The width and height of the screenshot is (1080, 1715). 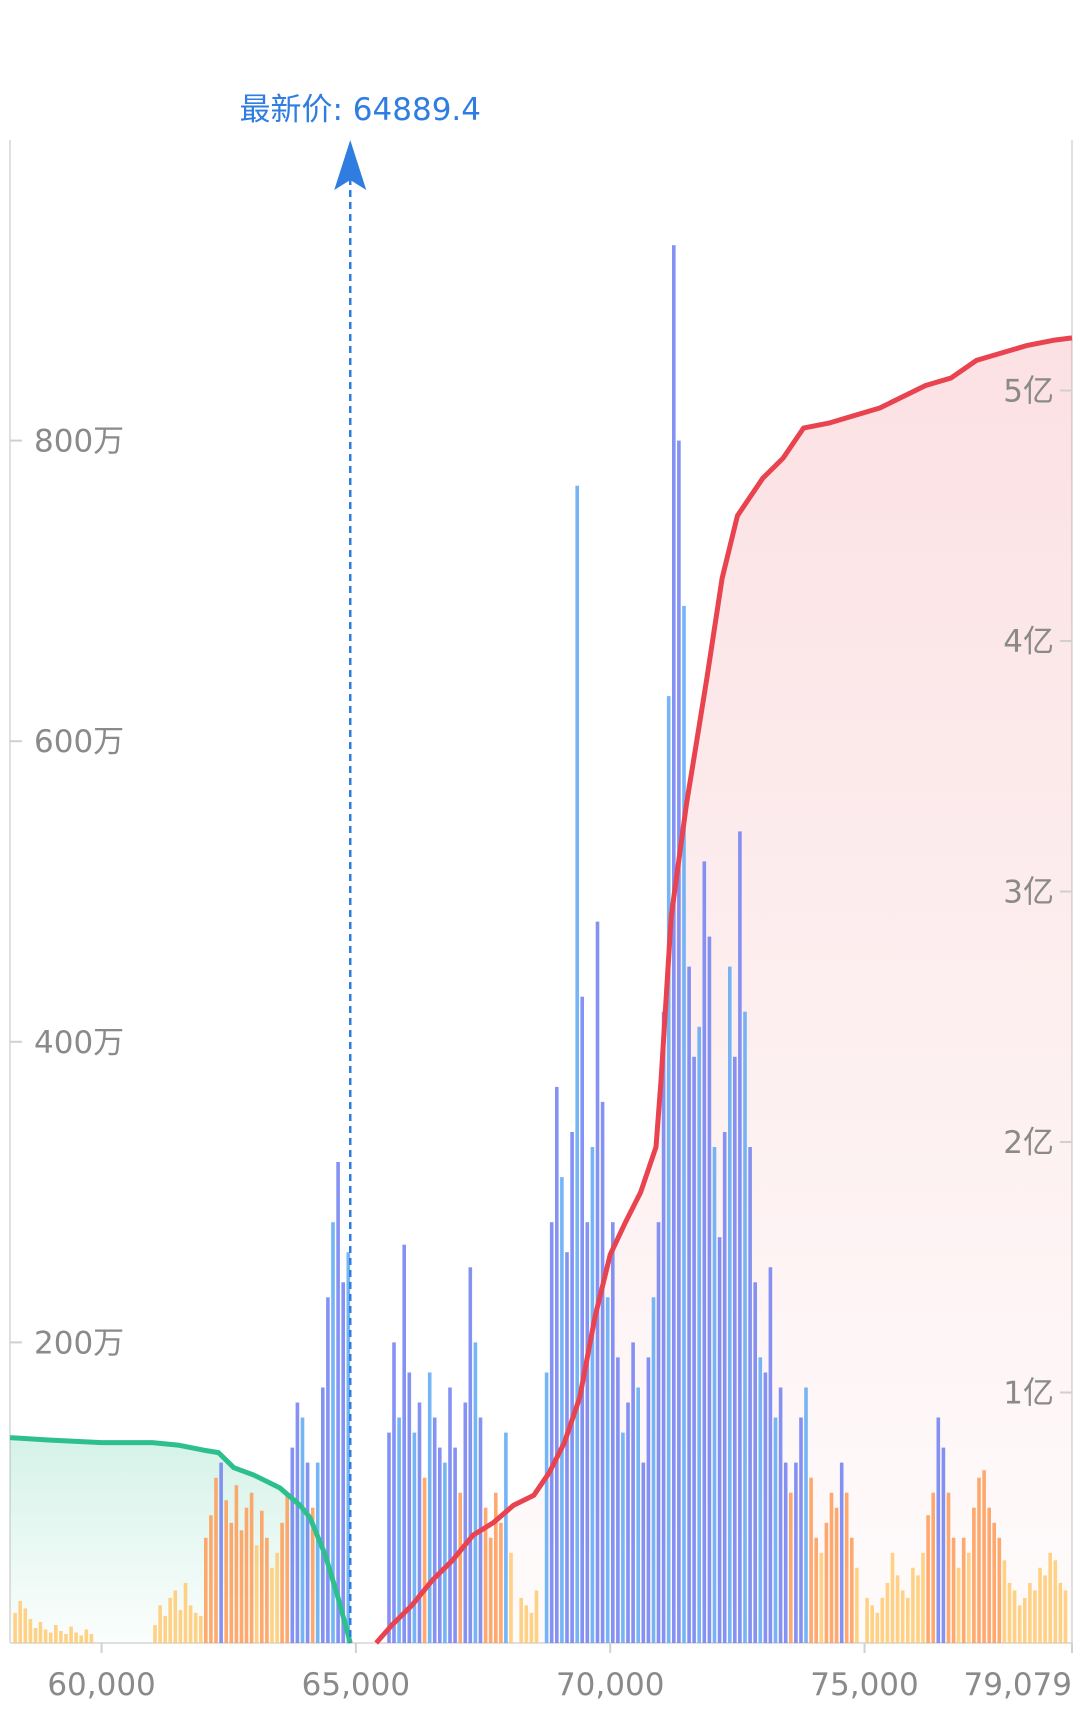 What do you see at coordinates (350, 165) in the screenshot?
I see `arrow-up-icon` at bounding box center [350, 165].